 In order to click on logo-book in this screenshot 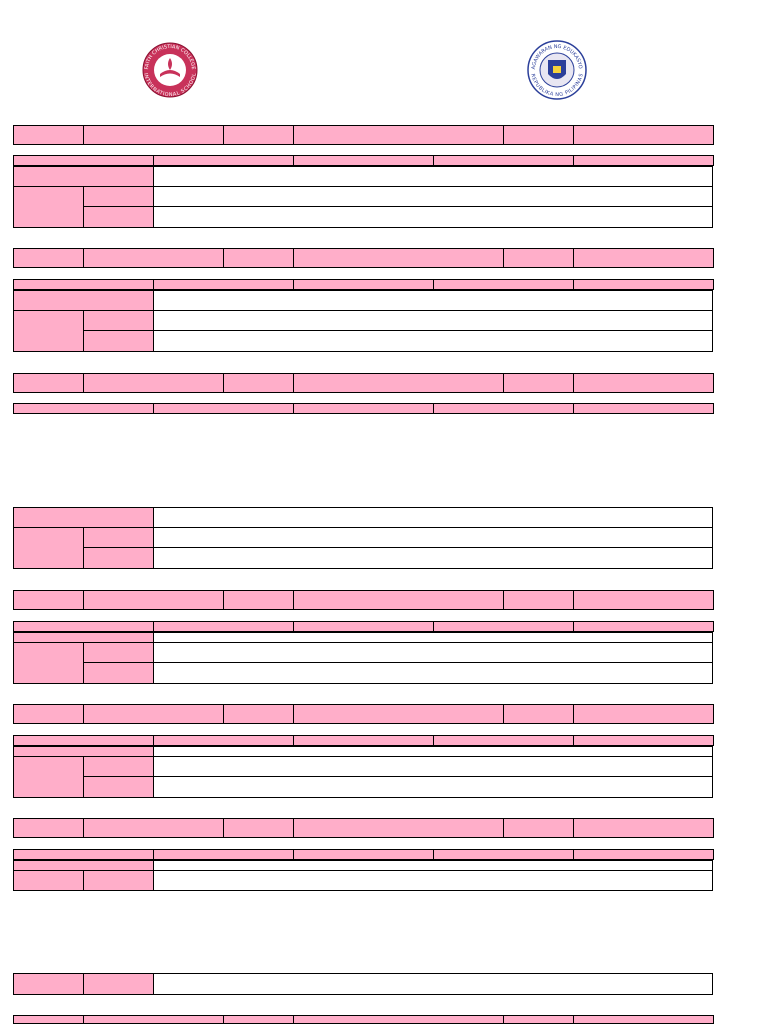, I will do `click(170, 73)`.